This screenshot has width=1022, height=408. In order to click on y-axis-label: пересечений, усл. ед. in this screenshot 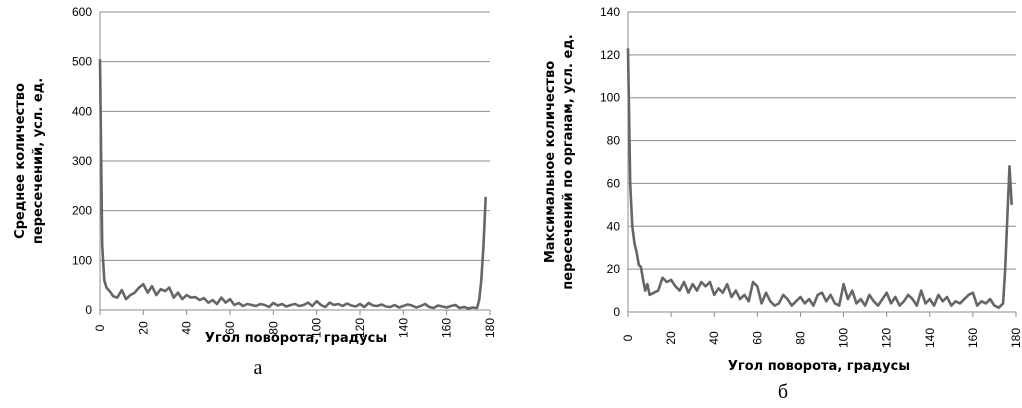, I will do `click(38, 161)`.